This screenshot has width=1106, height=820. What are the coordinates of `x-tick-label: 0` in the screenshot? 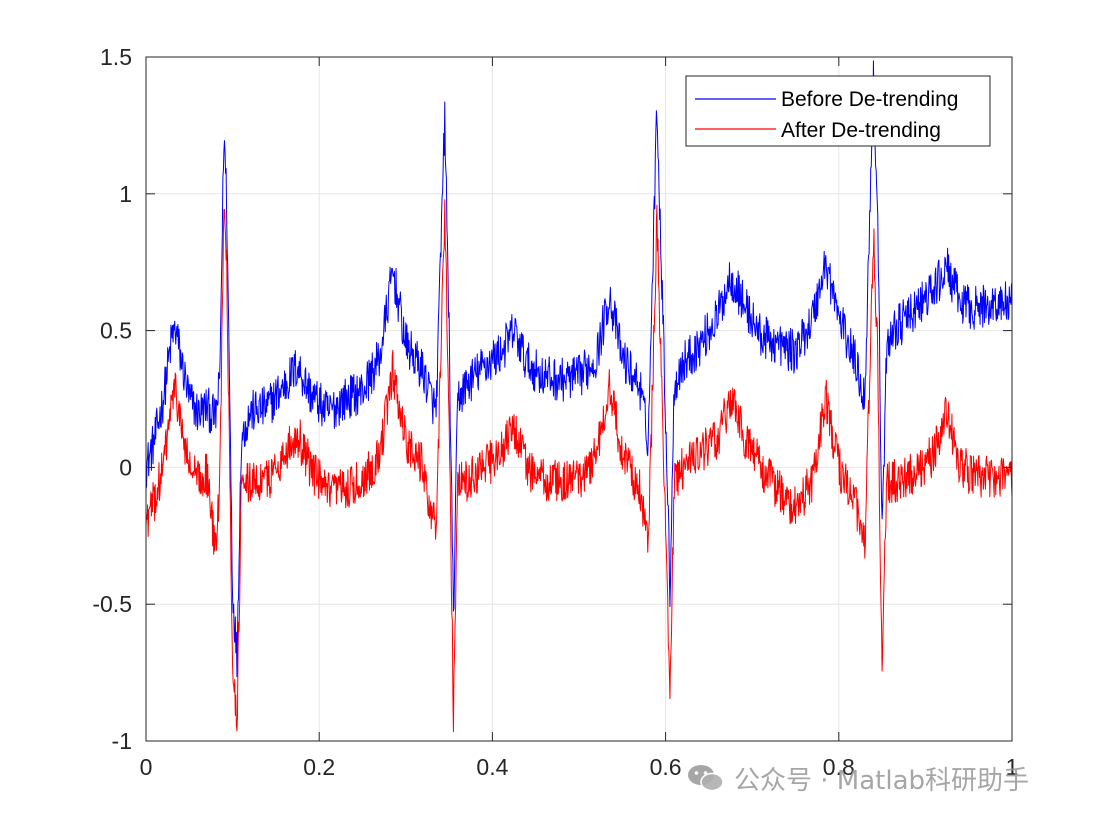 It's located at (146, 767).